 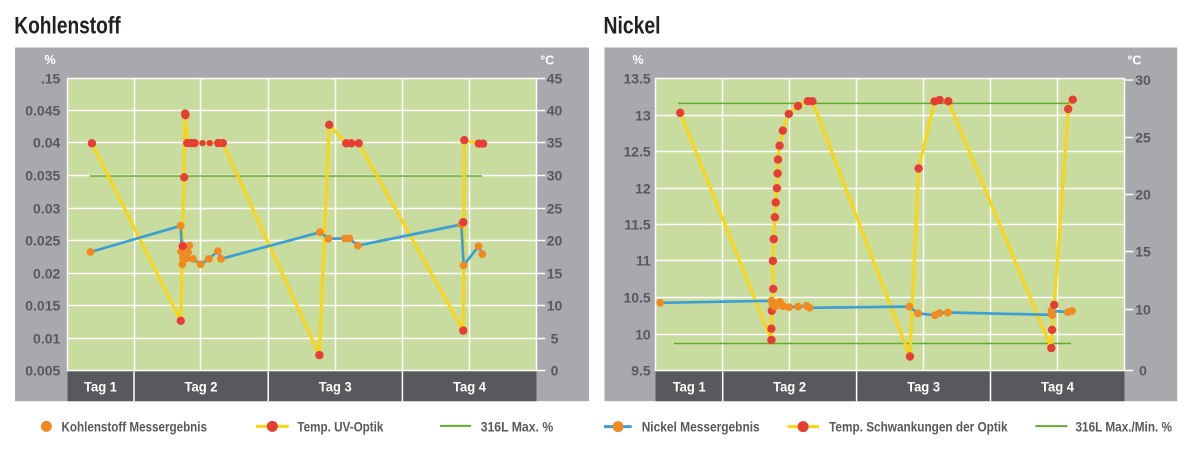 I want to click on svg-text: 45, so click(x=555, y=79).